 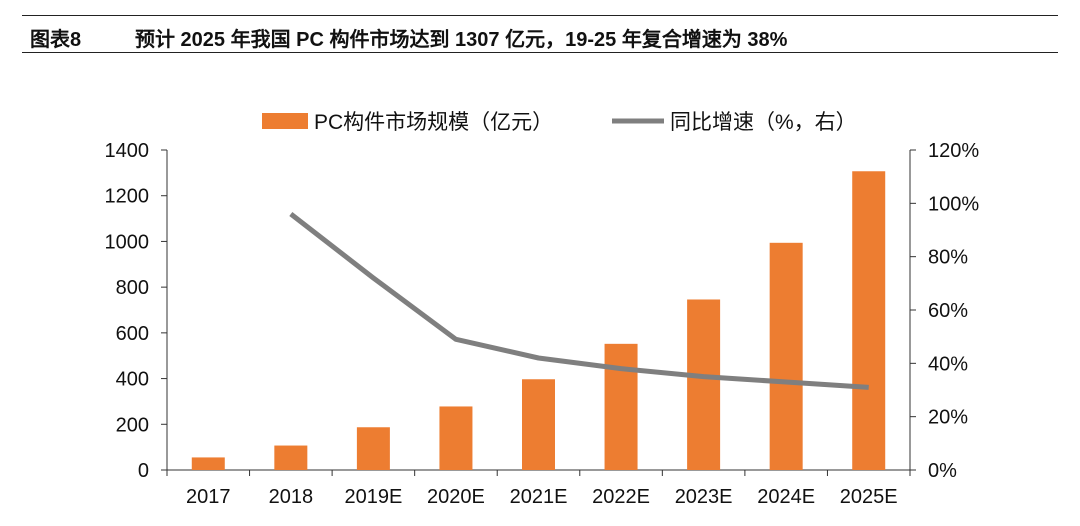 I want to click on right-tick-label: 40%, so click(x=948, y=364).